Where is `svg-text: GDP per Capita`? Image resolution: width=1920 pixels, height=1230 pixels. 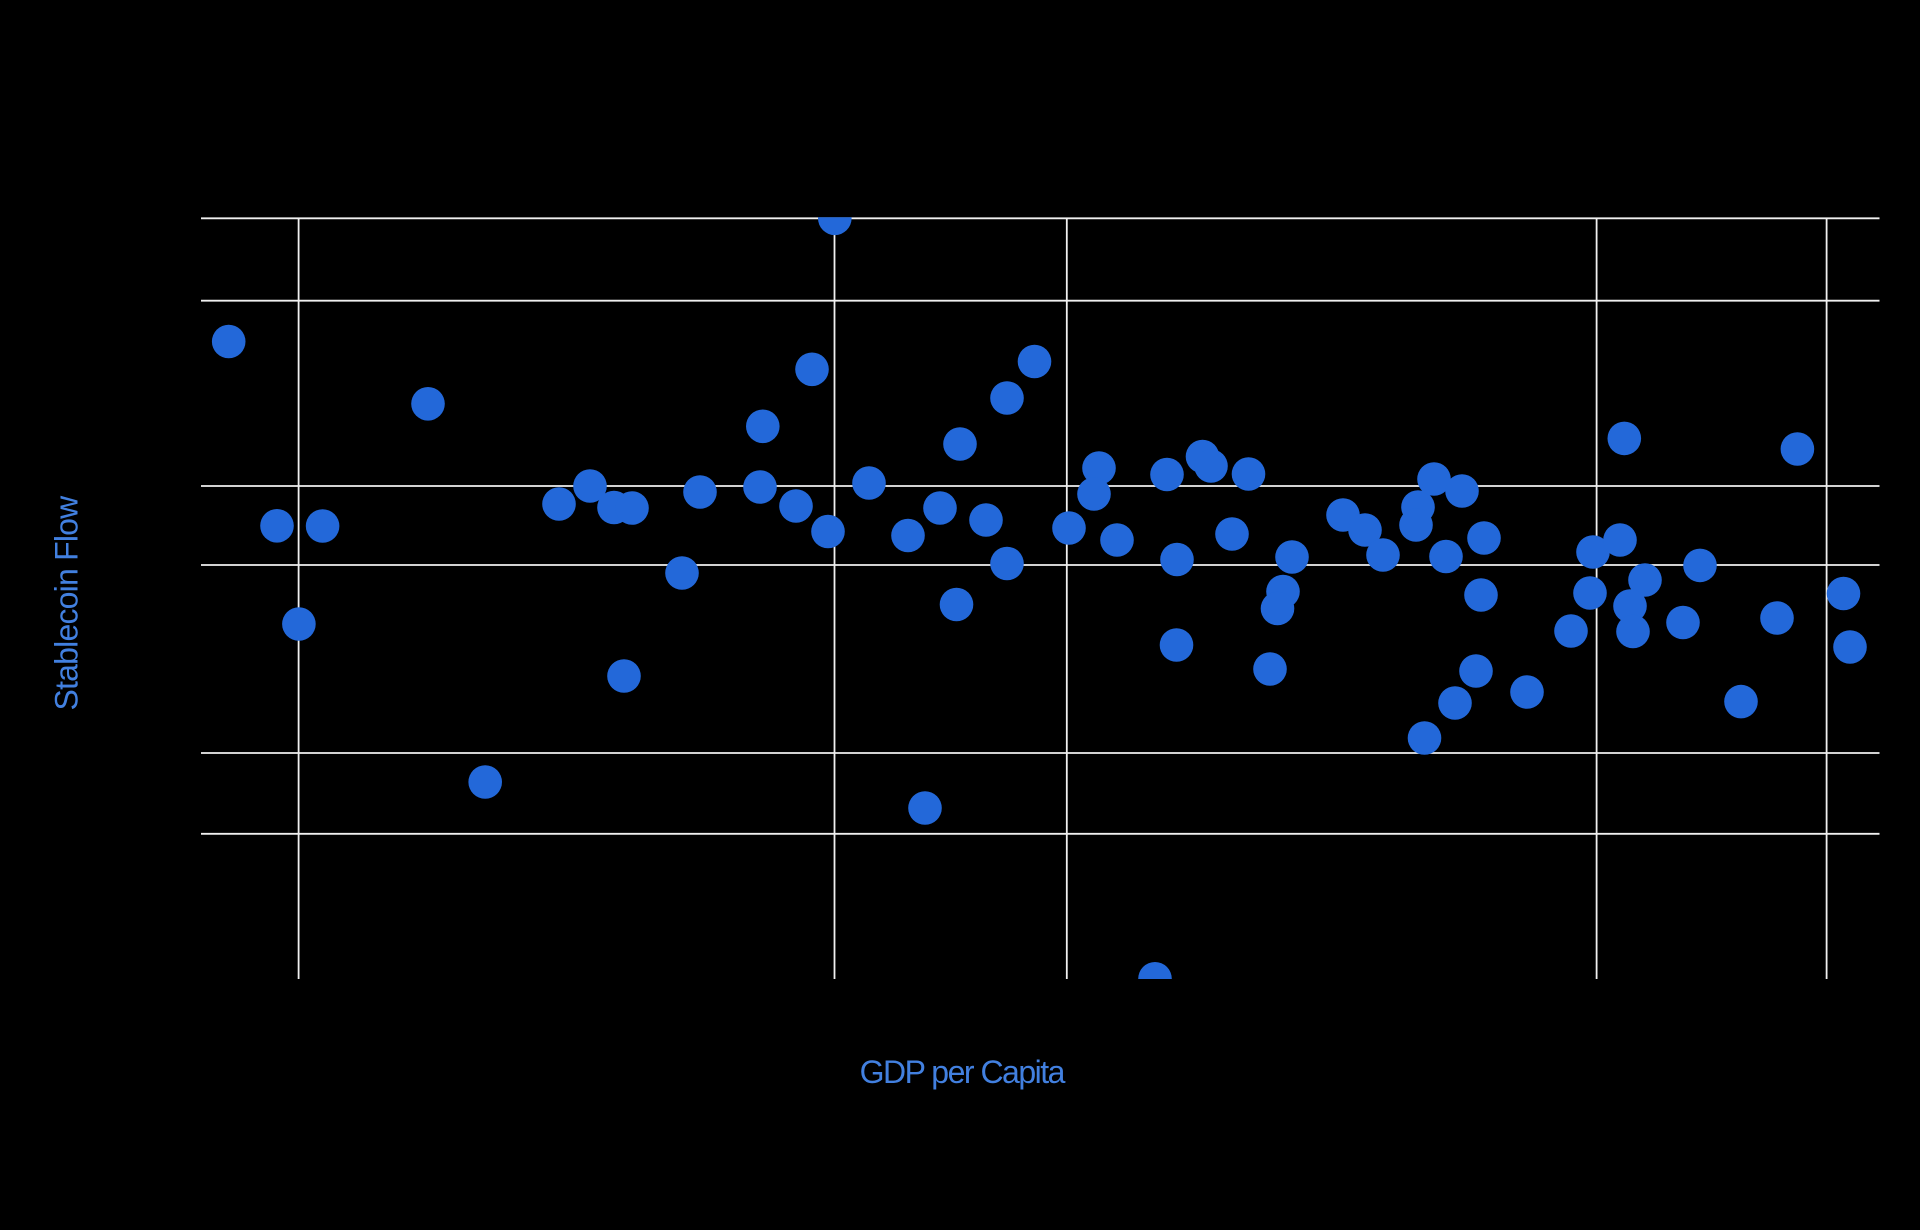
svg-text: GDP per Capita is located at coordinates (963, 1072).